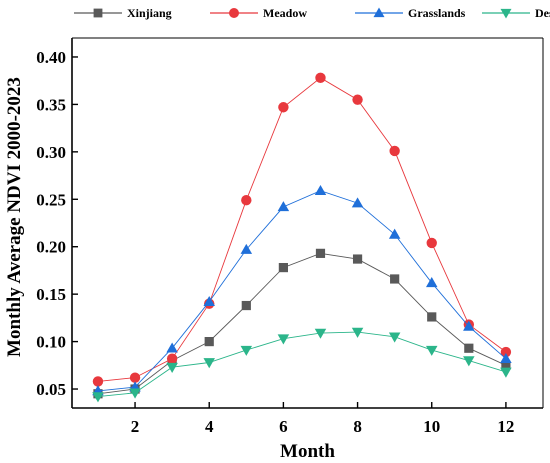  I want to click on x-tick-label: 2, so click(135, 426).